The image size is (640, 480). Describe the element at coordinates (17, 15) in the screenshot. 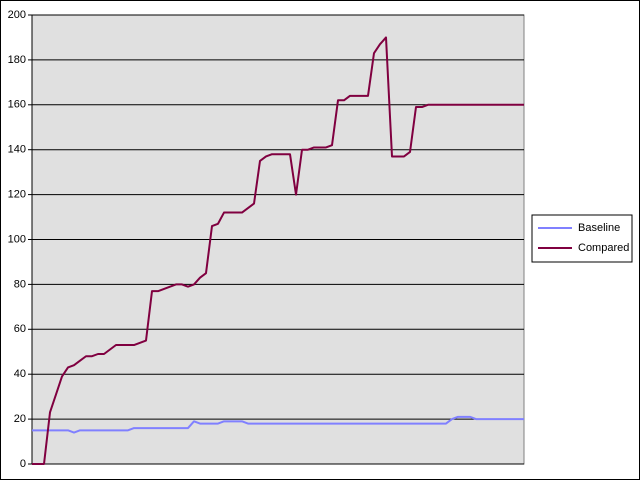

I see `y-tick-label: 200` at that location.